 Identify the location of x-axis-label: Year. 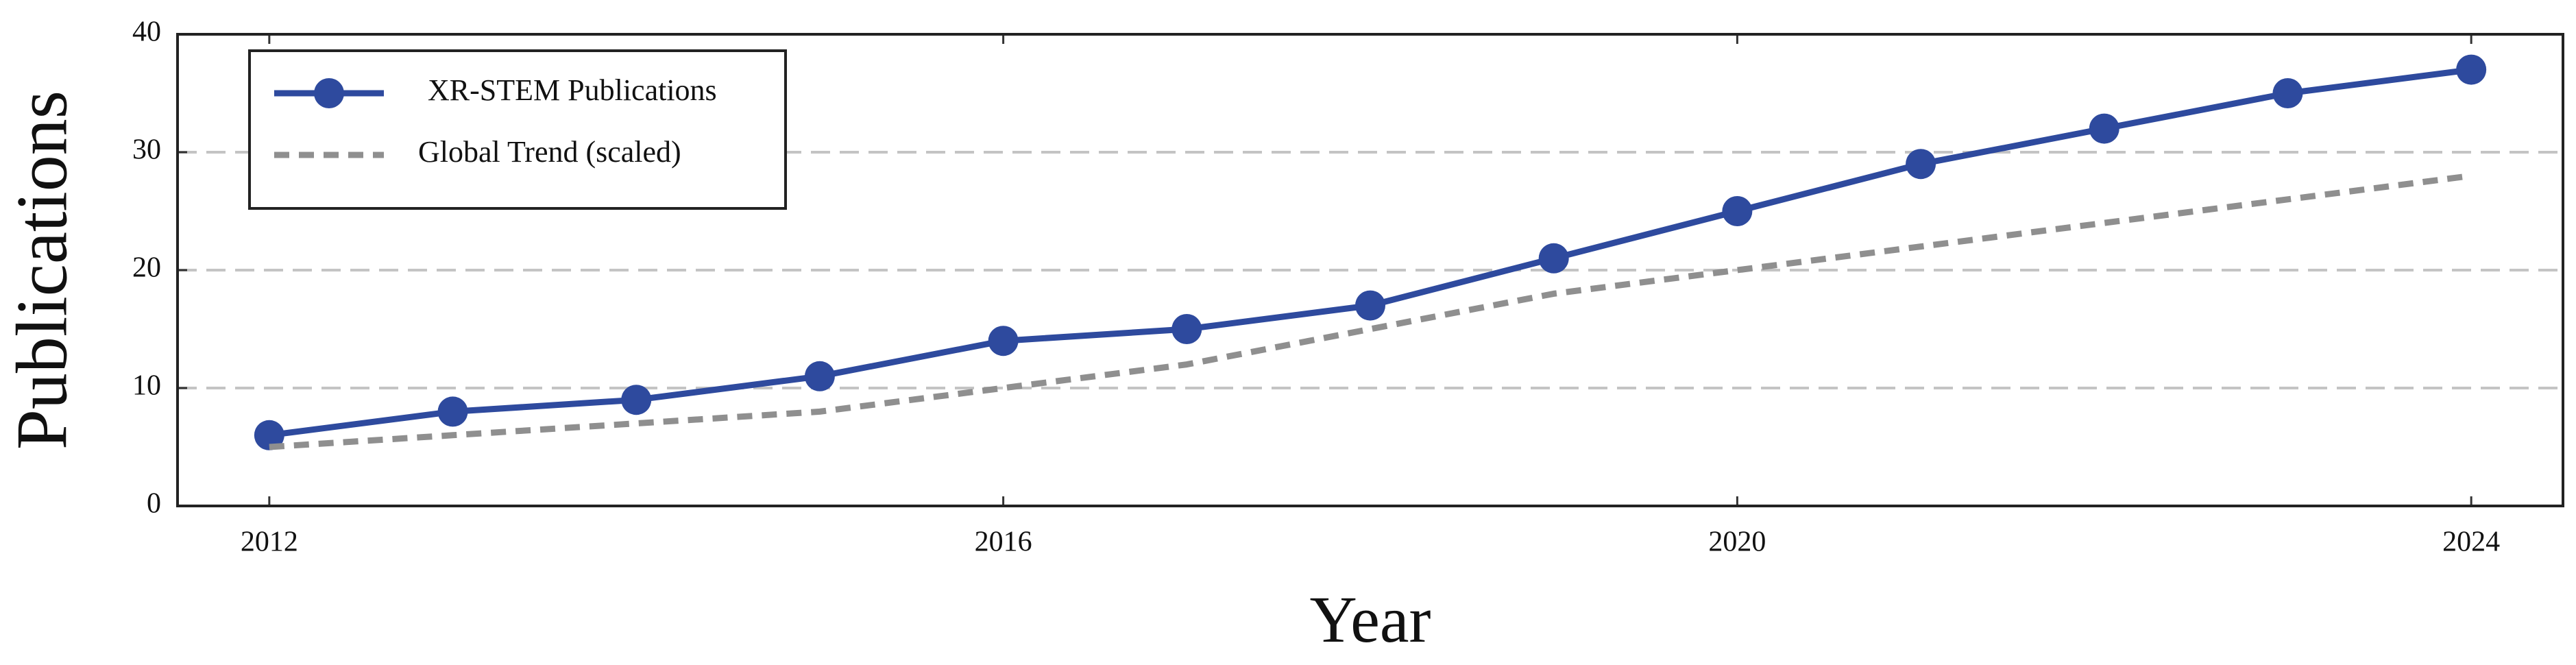
(1370, 619).